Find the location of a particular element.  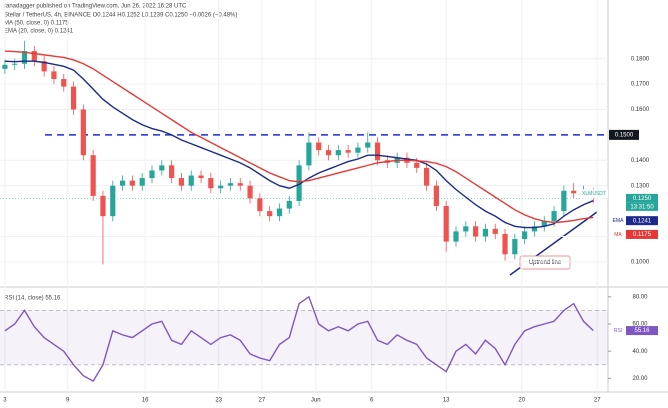

ema-legend: EMA (20, close, 0) 0.1241 is located at coordinates (39, 32).